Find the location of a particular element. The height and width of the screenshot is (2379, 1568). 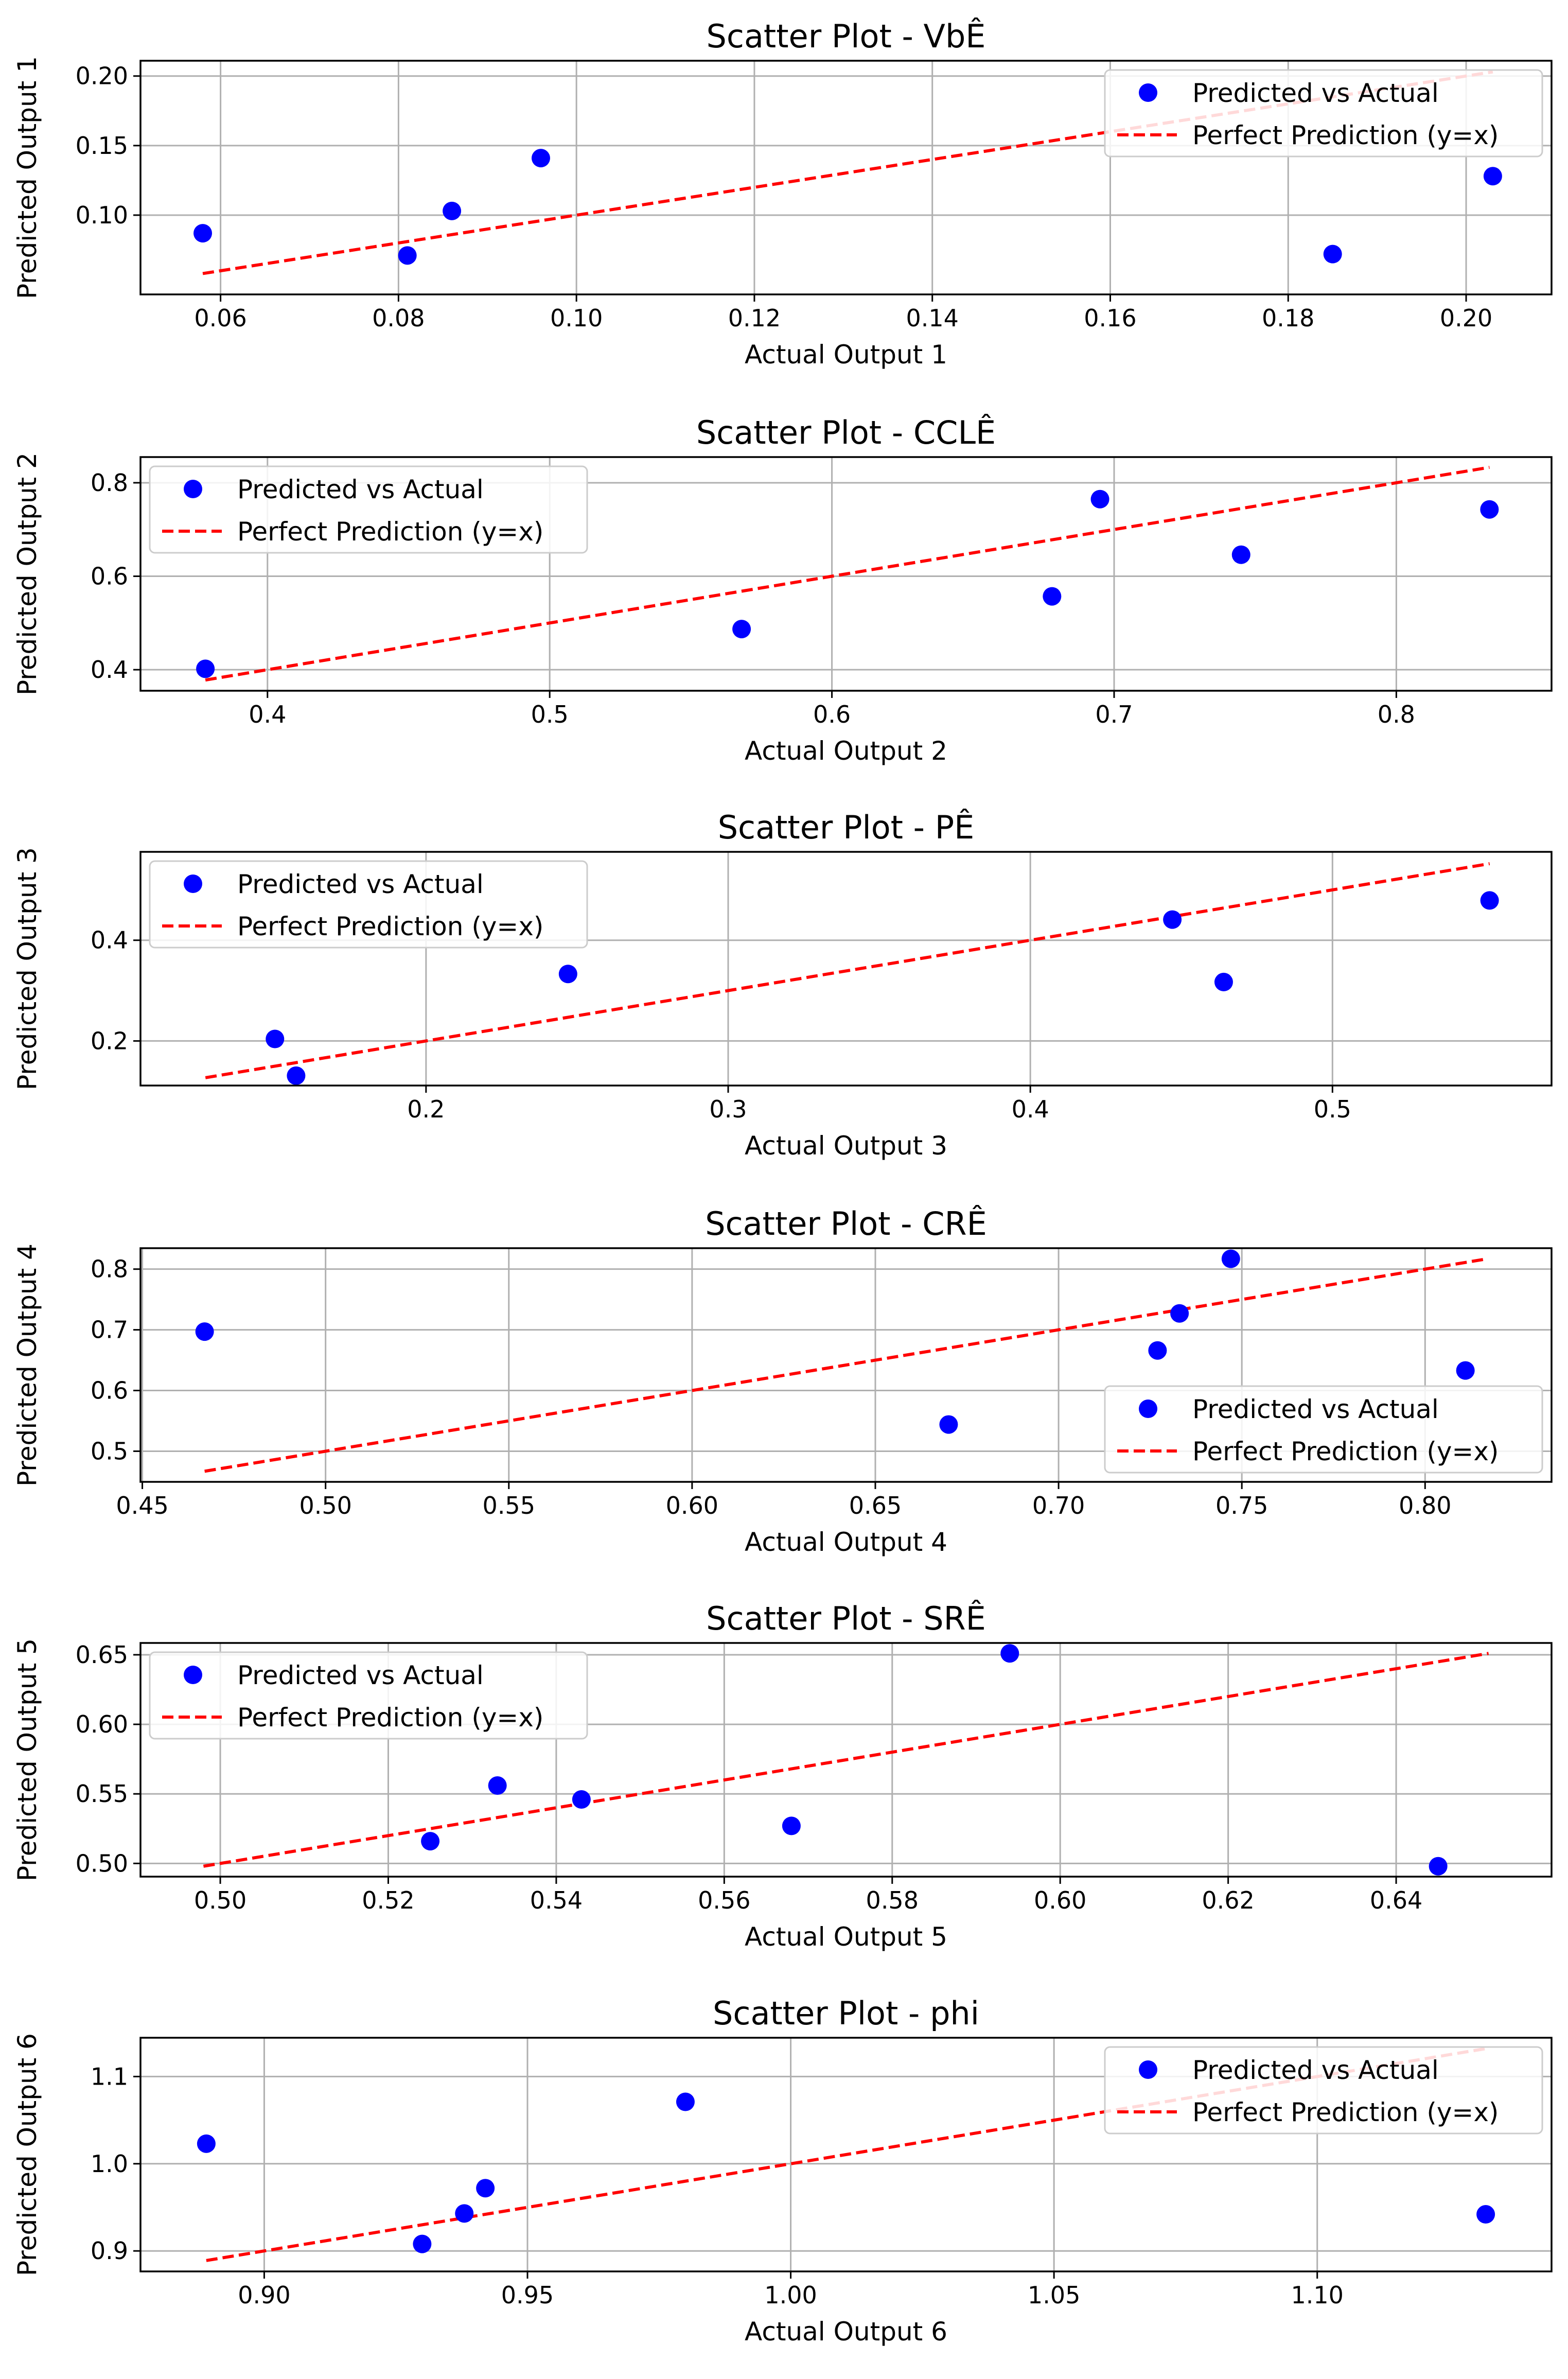

x-tick-label: 0.65 is located at coordinates (875, 1505).